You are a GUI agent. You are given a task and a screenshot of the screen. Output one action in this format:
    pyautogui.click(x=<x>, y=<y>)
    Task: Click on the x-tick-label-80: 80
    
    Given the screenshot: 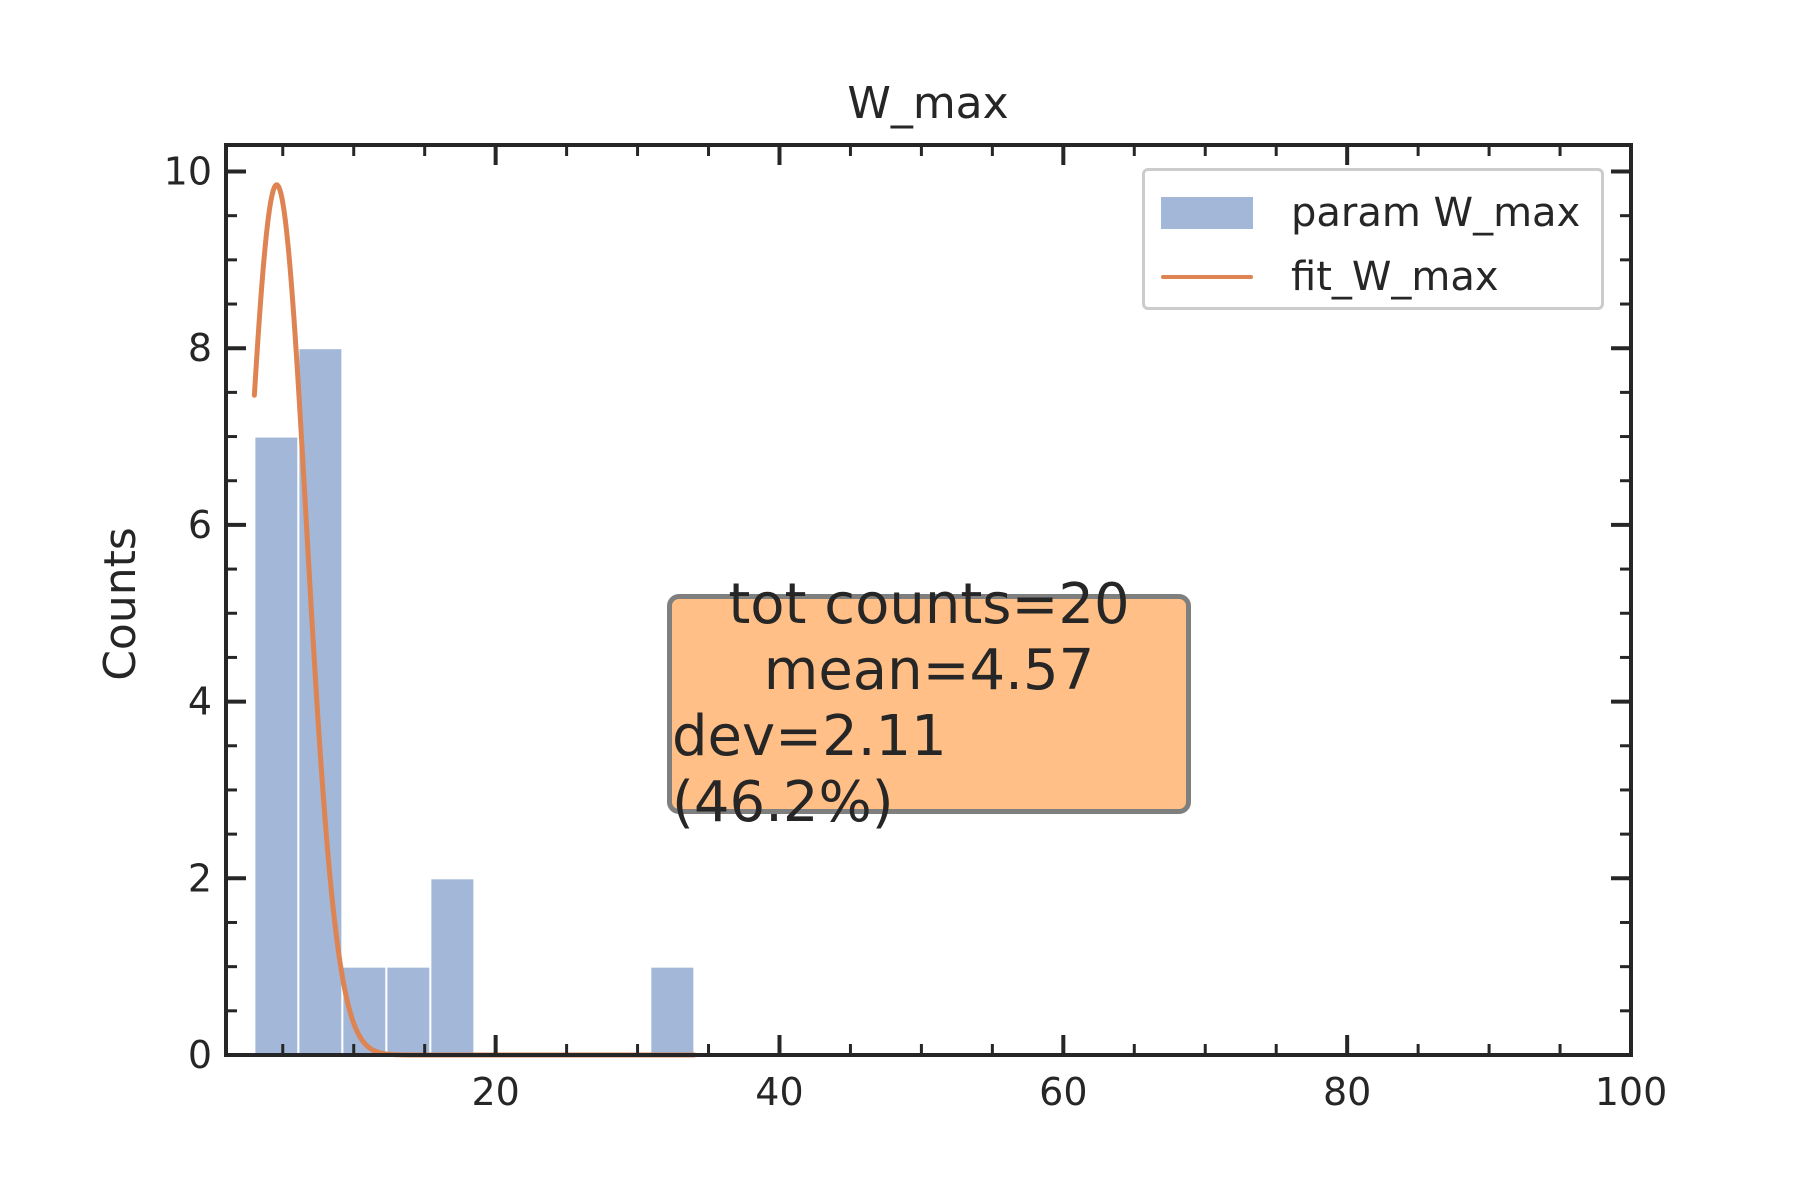 What is the action you would take?
    pyautogui.click(x=1347, y=1092)
    